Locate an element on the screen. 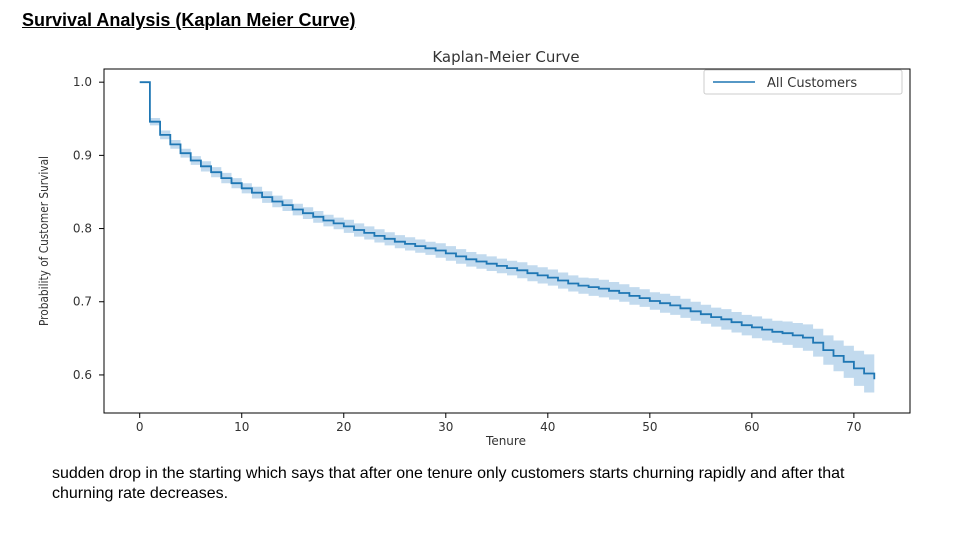  y-tick-label: 0.7 is located at coordinates (82, 302).